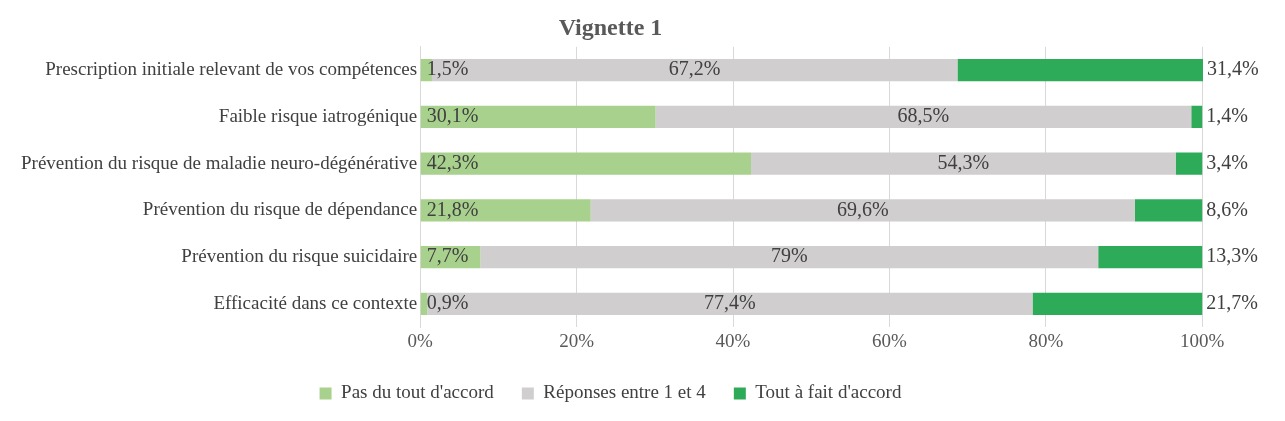  I want to click on data-label: 69,6%, so click(862, 208).